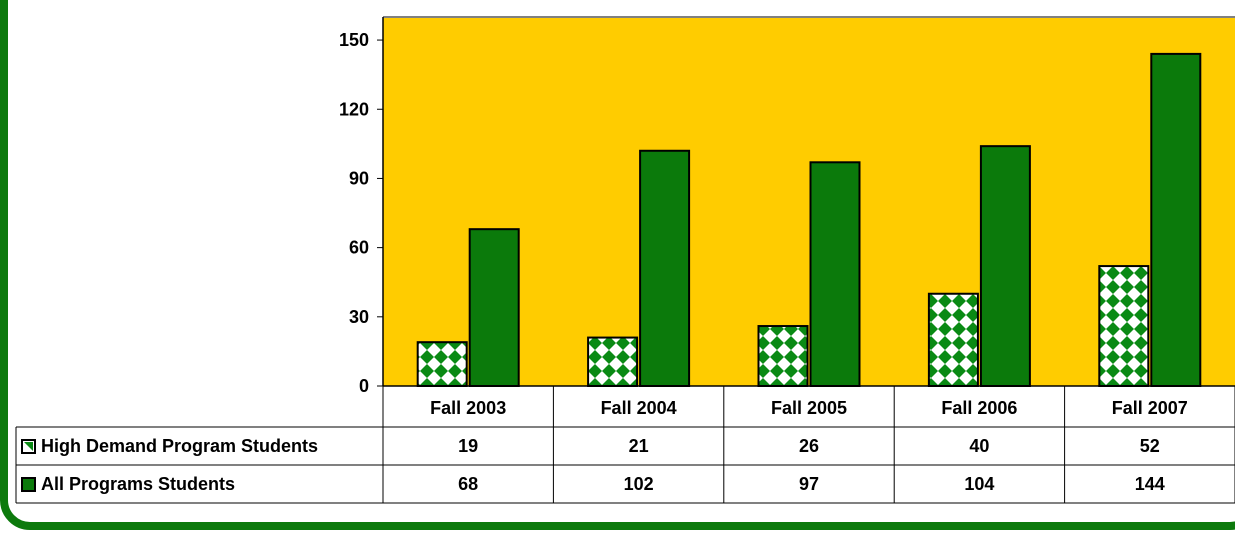 The image size is (1235, 537). Describe the element at coordinates (179, 446) in the screenshot. I see `legend-label: High Demand Program Students` at that location.